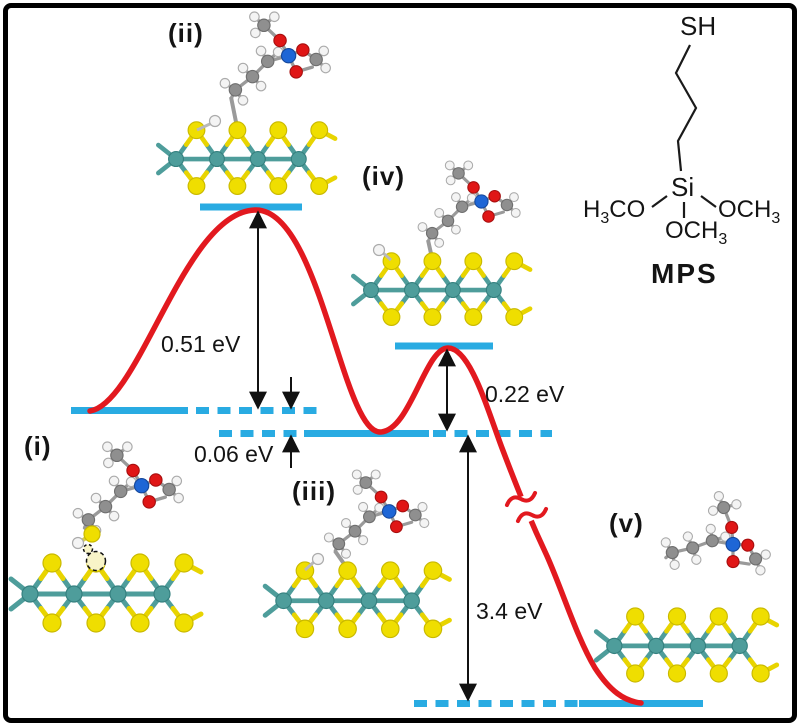  I want to click on thiol-hydrogen, so click(78, 543).